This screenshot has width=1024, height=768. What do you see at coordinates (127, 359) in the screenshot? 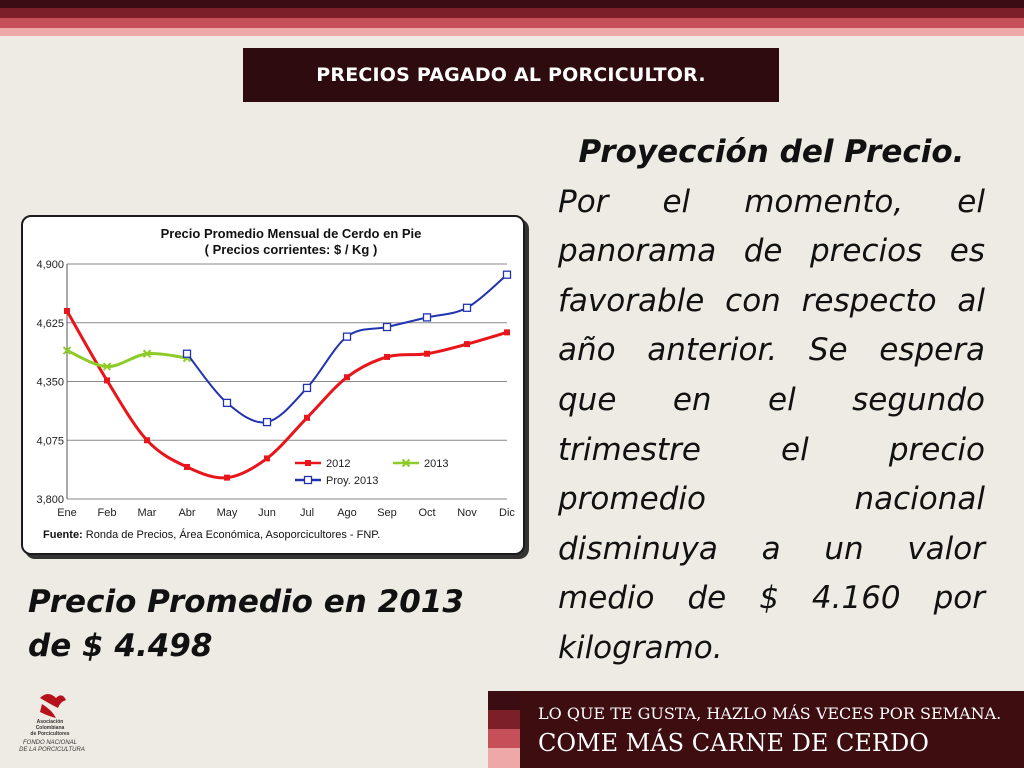
I see `series-2013-line` at bounding box center [127, 359].